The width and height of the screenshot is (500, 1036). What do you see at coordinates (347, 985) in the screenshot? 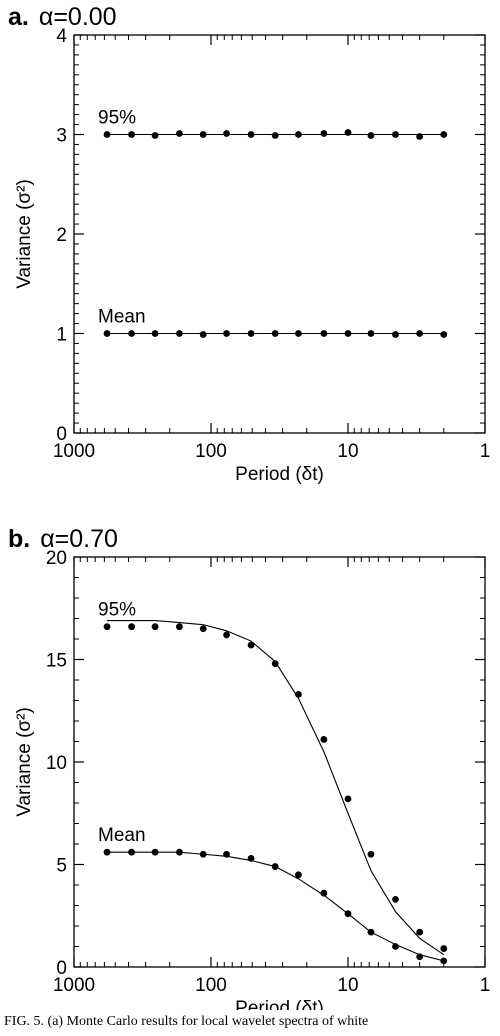
I see `panel-b-xtick-label: 10` at bounding box center [347, 985].